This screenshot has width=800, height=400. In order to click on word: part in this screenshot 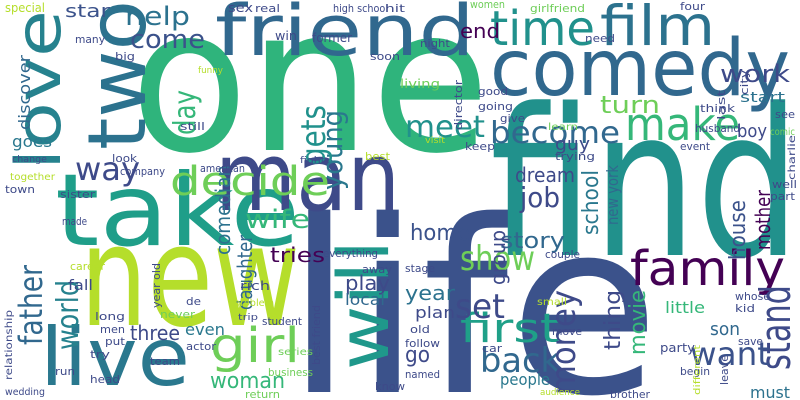, I will do `click(783, 196)`.